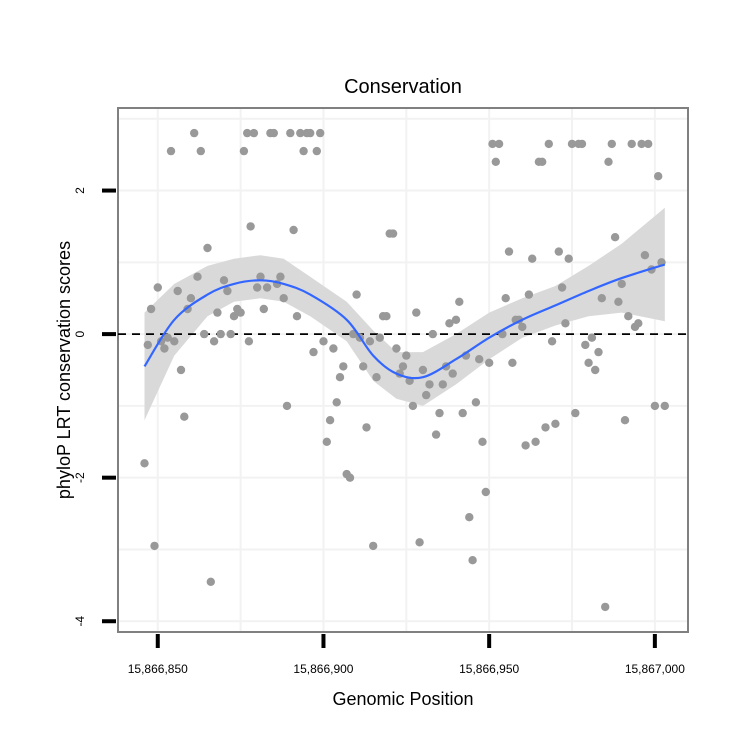 This screenshot has width=750, height=750. I want to click on y-tick-label: 0, so click(80, 333).